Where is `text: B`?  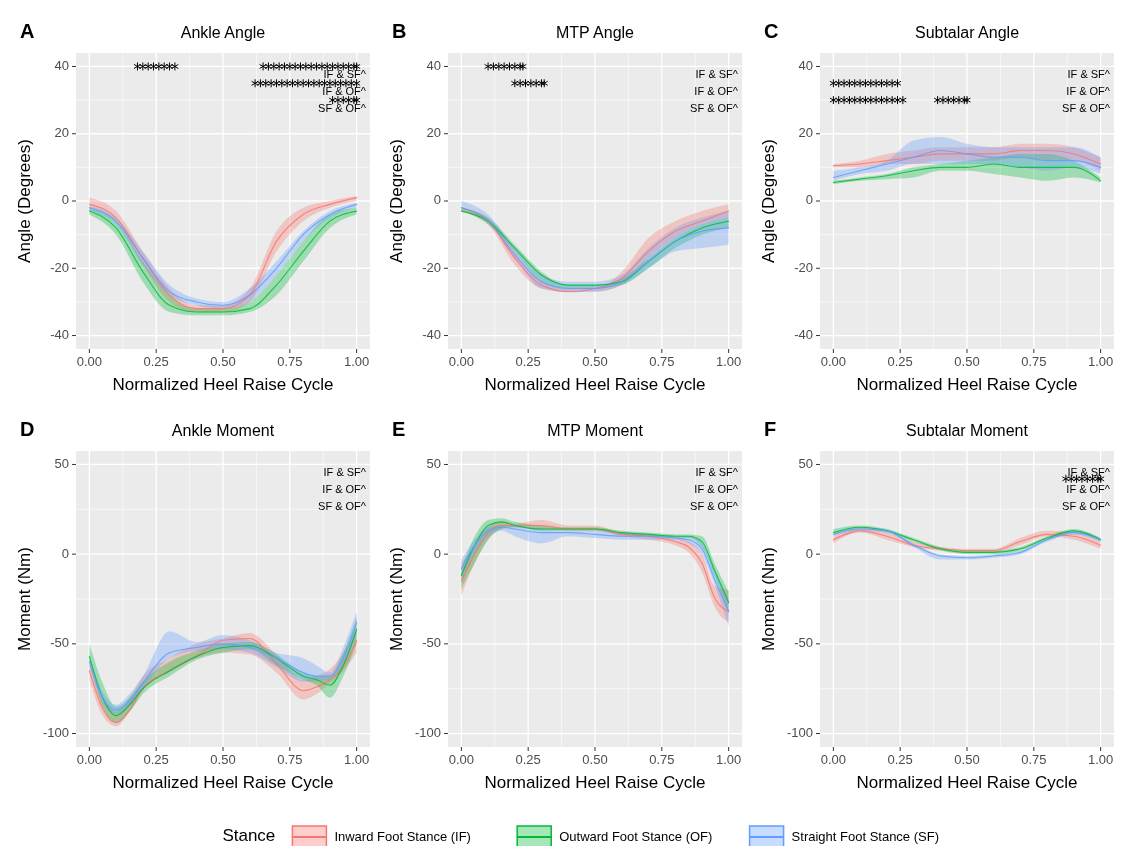
text: B is located at coordinates (399, 31).